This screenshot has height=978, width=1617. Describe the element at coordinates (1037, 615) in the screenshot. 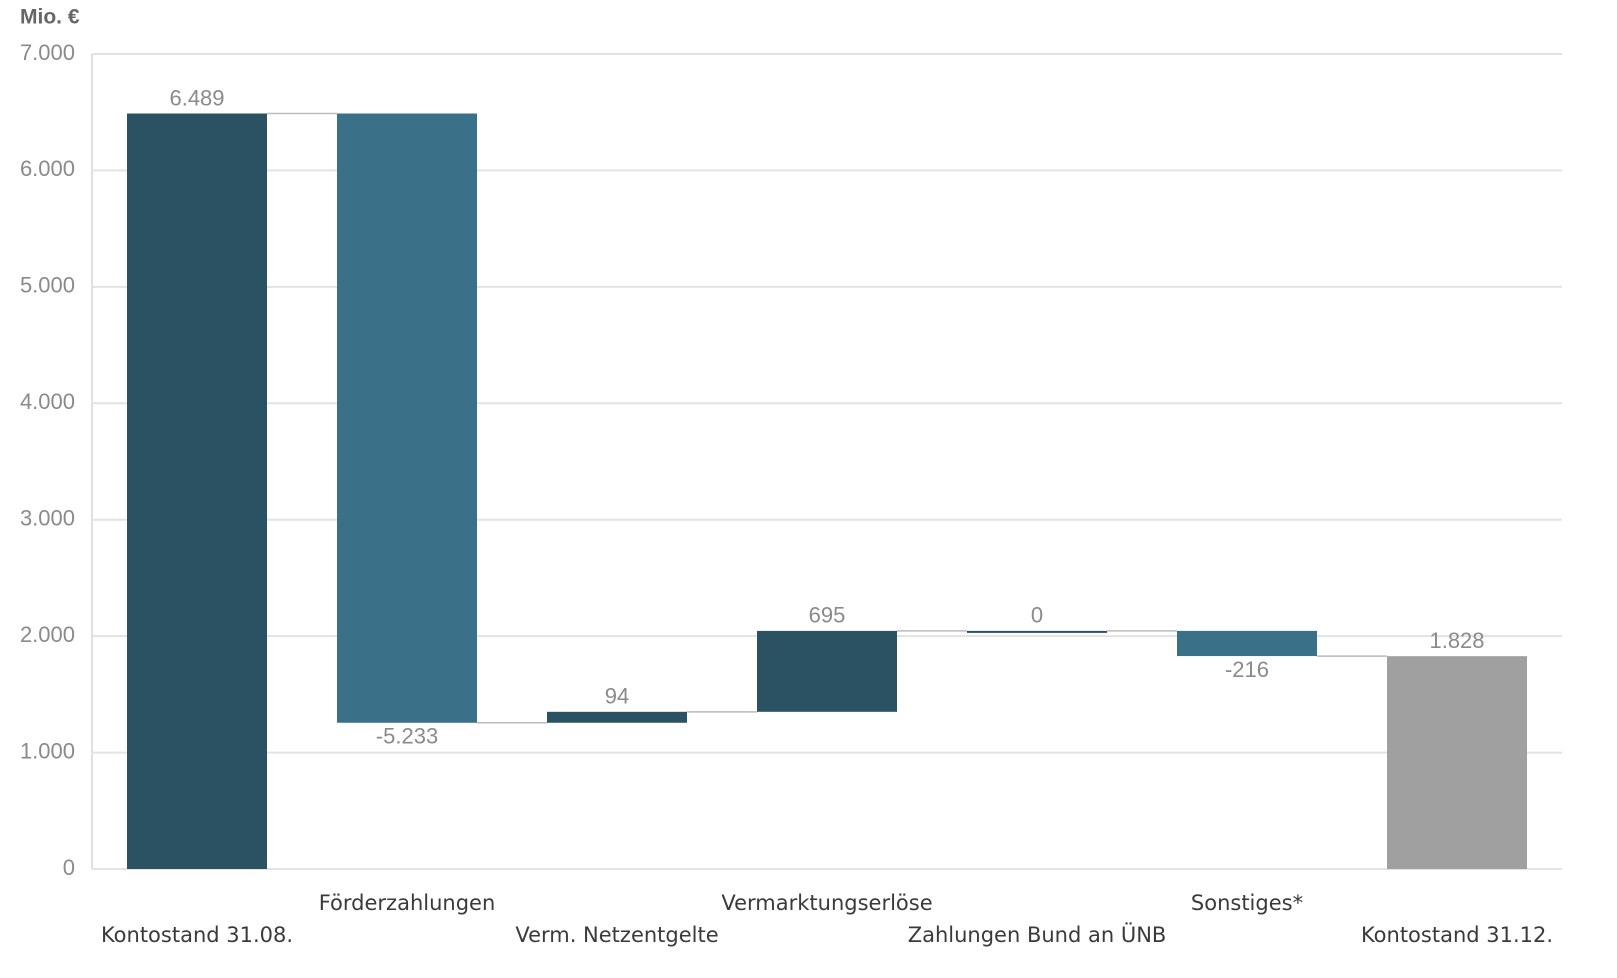

I see `value-label: 0` at that location.